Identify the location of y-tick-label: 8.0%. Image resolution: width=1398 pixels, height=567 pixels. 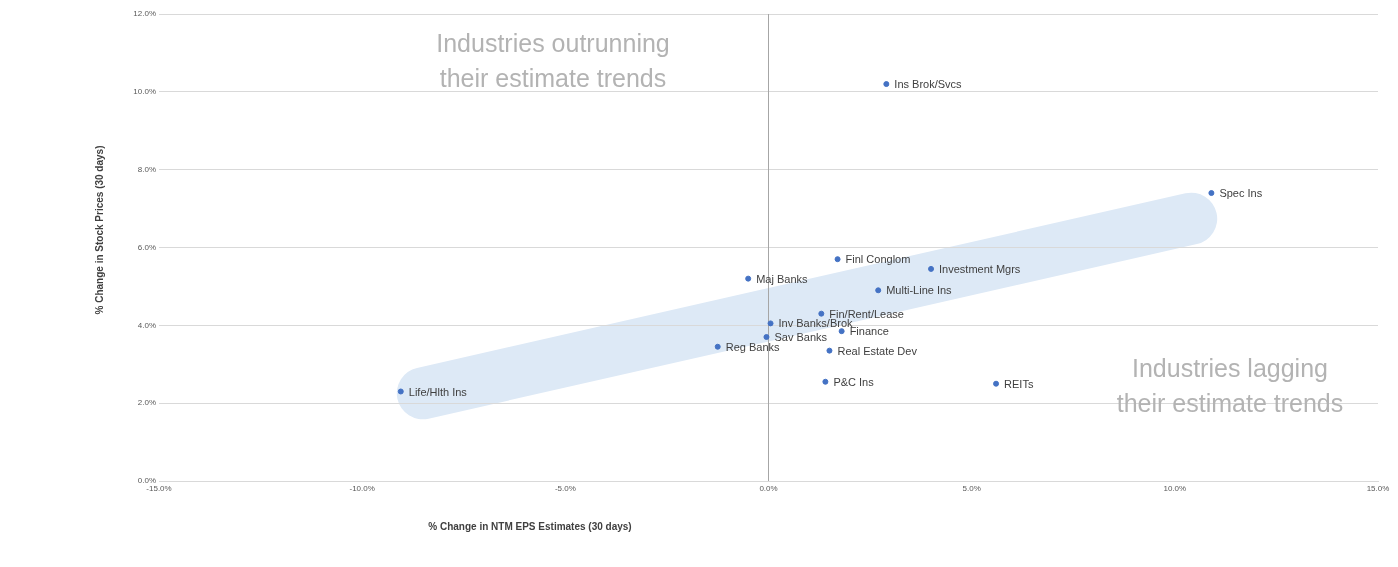
(146, 169).